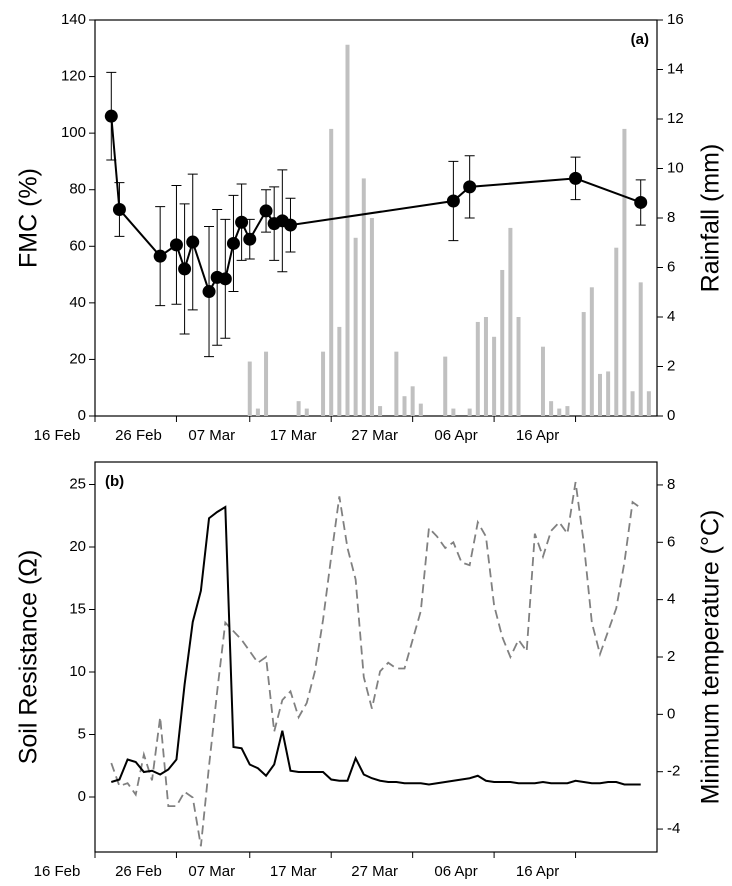 The width and height of the screenshot is (732, 886). Describe the element at coordinates (114, 481) in the screenshot. I see `panel-label: (b)` at that location.